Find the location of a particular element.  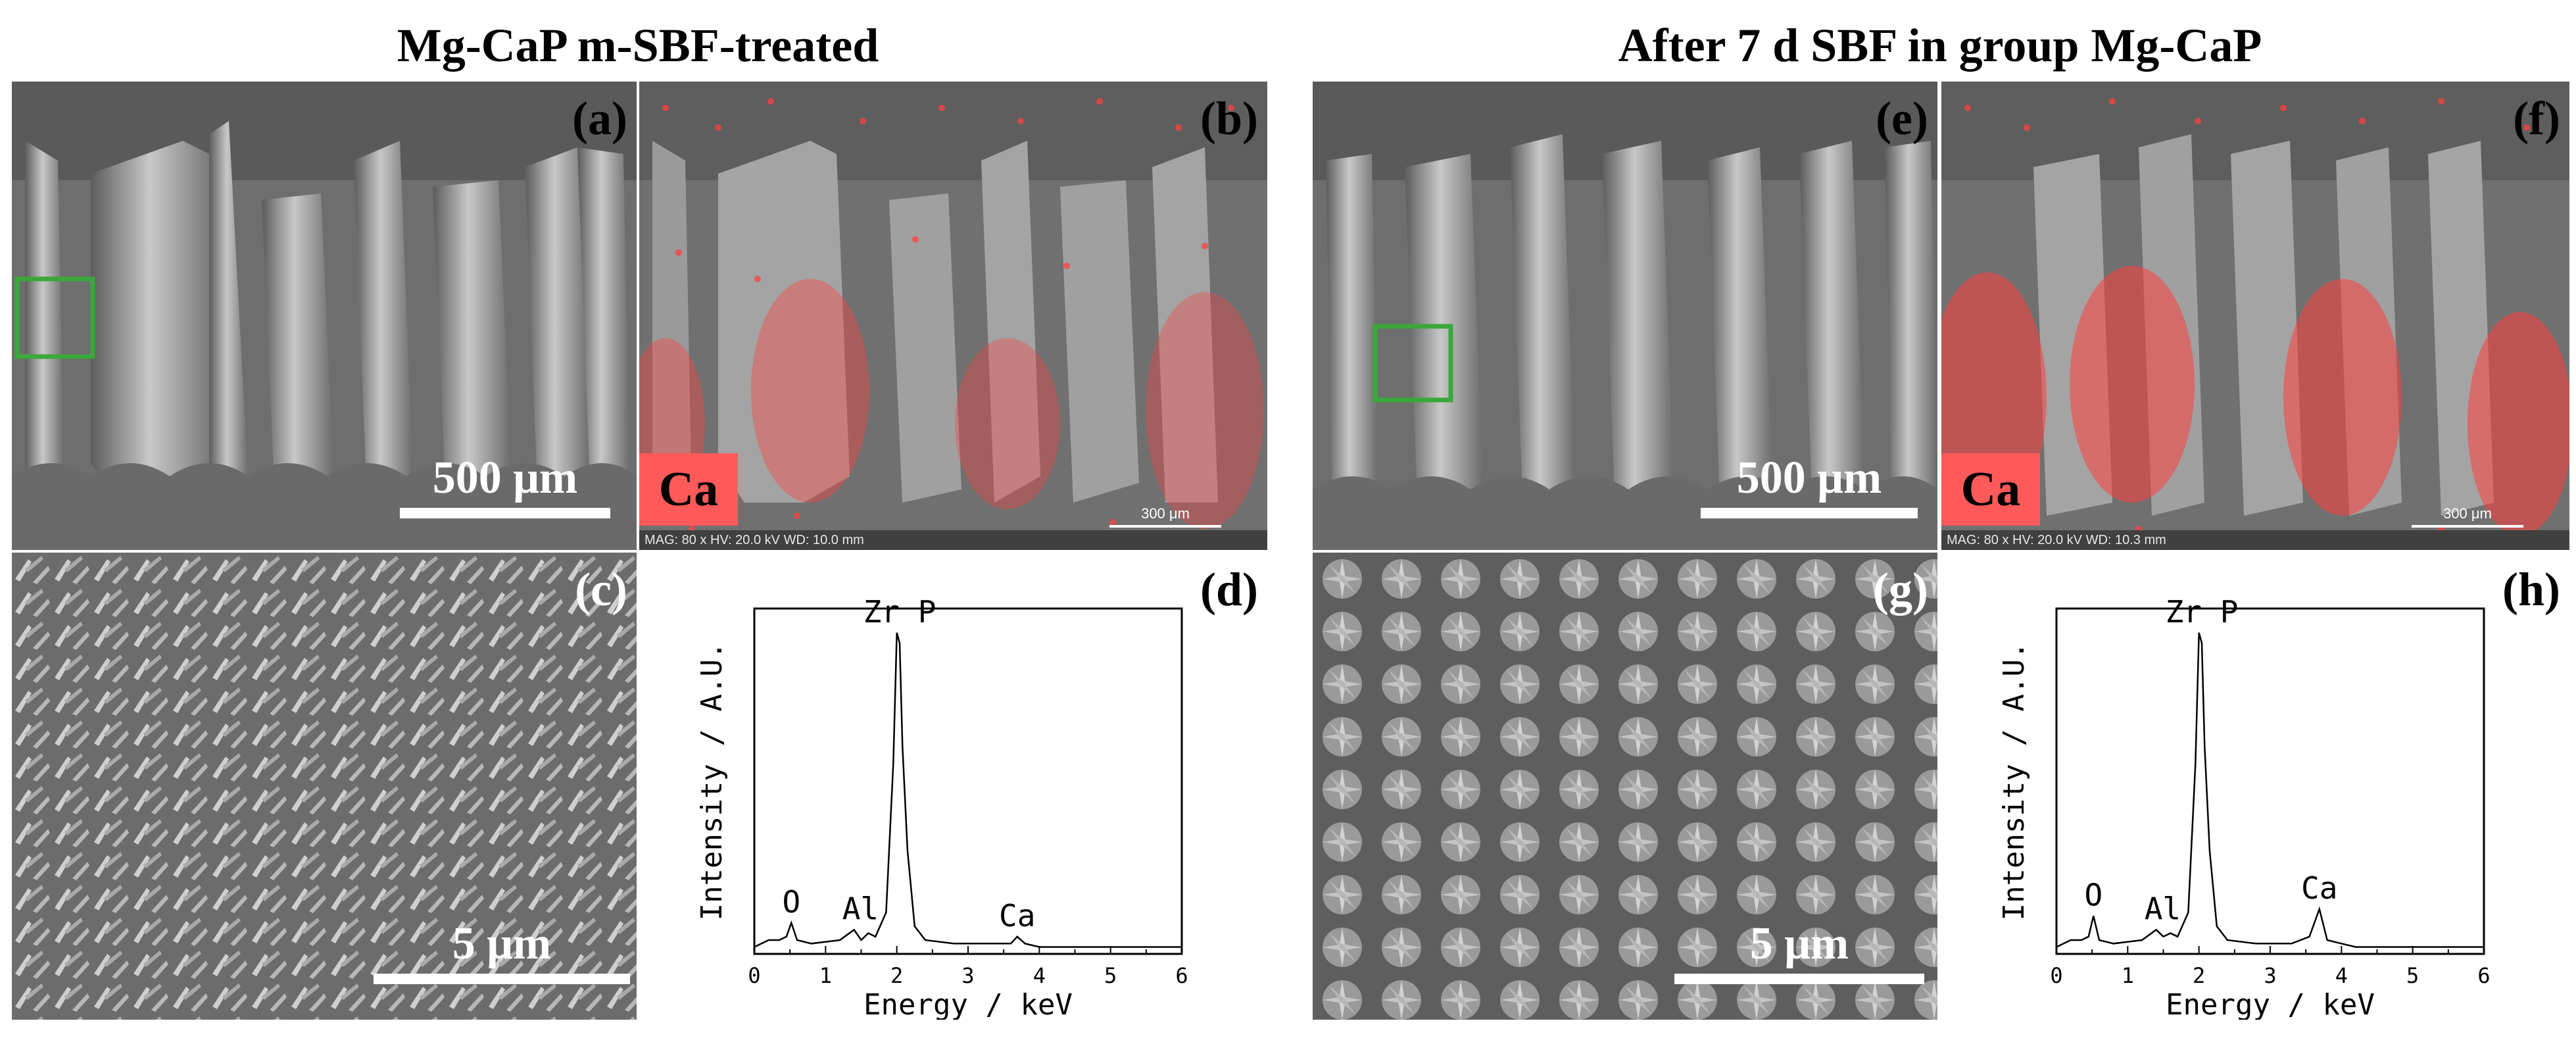

panel-g-scalebar is located at coordinates (1799, 979).